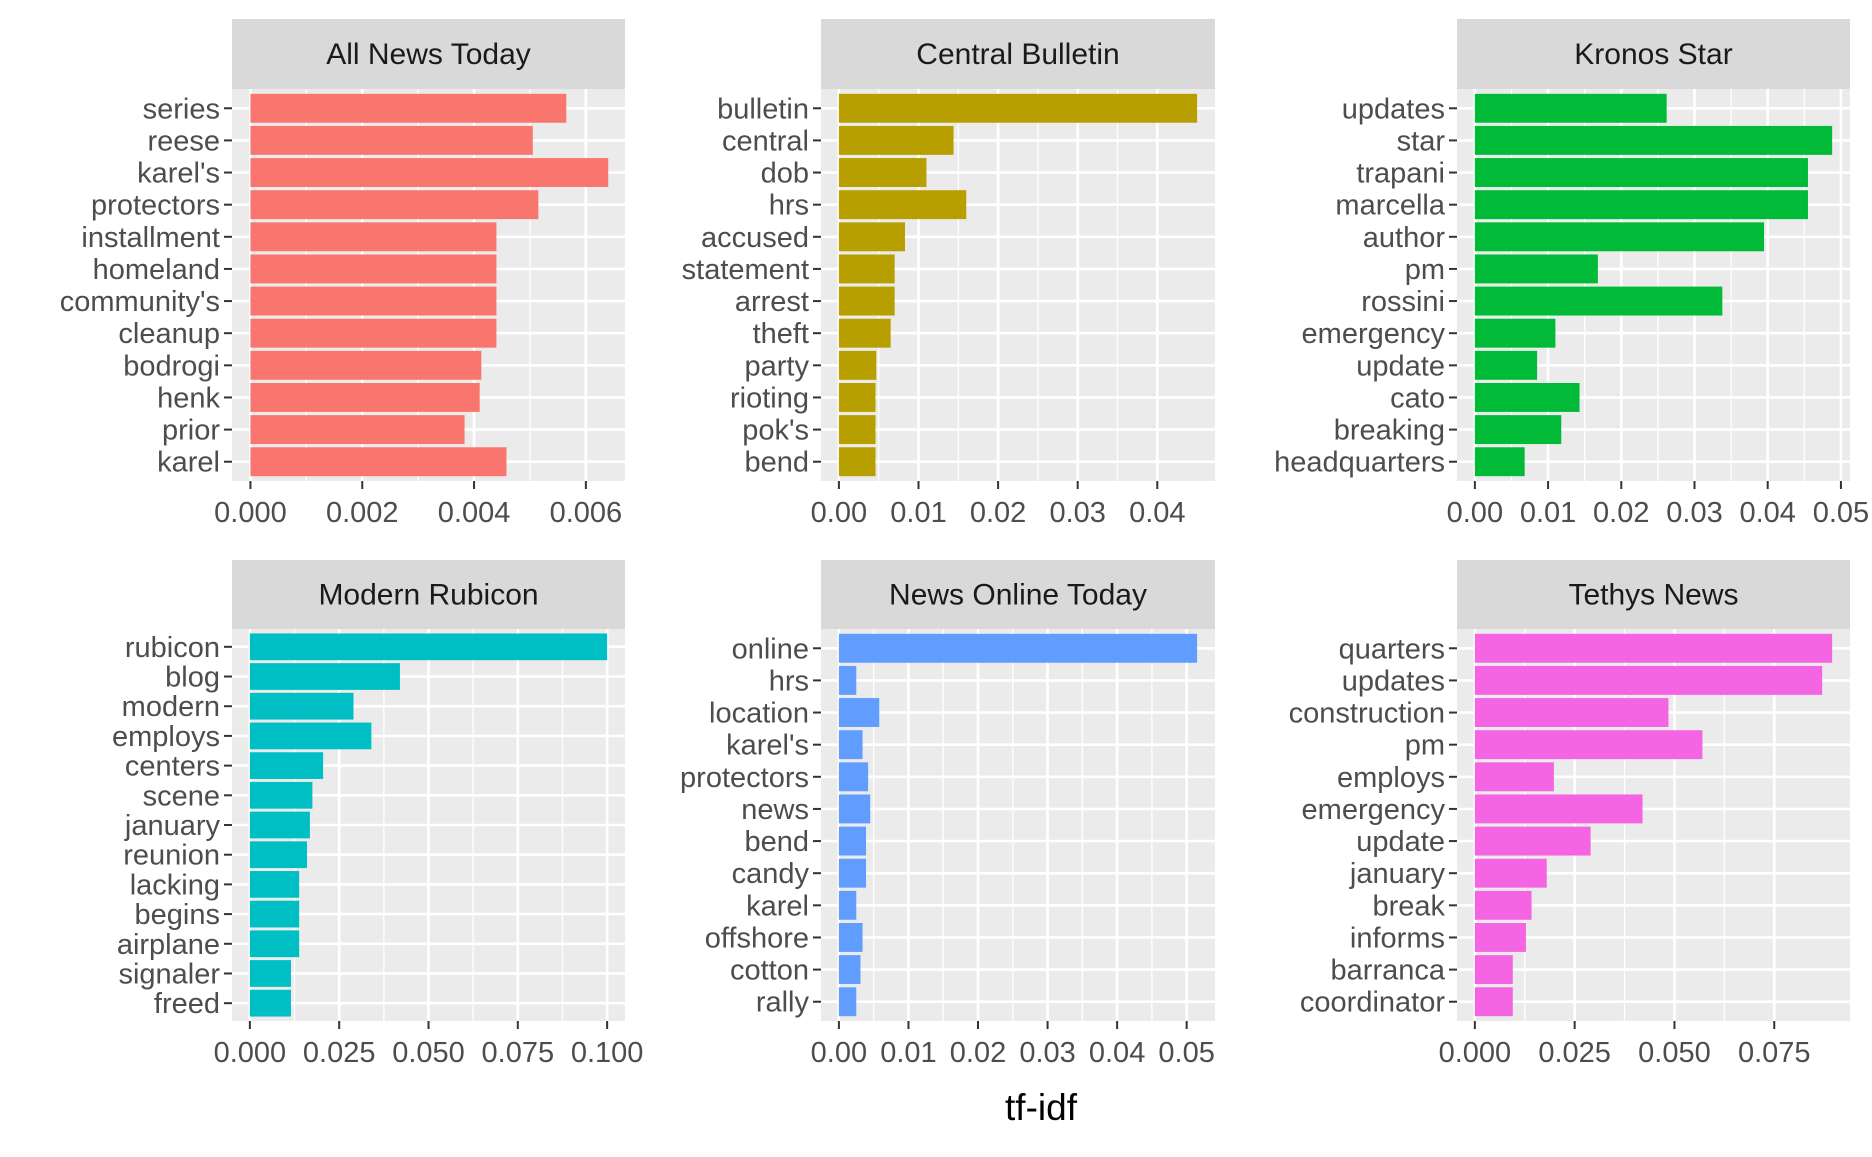 The height and width of the screenshot is (1157, 1872). Describe the element at coordinates (759, 714) in the screenshot. I see `category-label: location` at that location.